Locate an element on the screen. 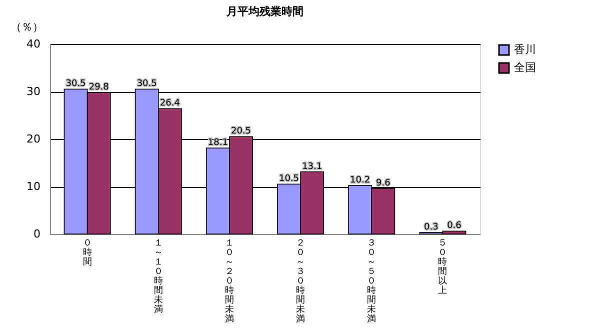 The height and width of the screenshot is (330, 613). data-label: 0.3 is located at coordinates (431, 227).